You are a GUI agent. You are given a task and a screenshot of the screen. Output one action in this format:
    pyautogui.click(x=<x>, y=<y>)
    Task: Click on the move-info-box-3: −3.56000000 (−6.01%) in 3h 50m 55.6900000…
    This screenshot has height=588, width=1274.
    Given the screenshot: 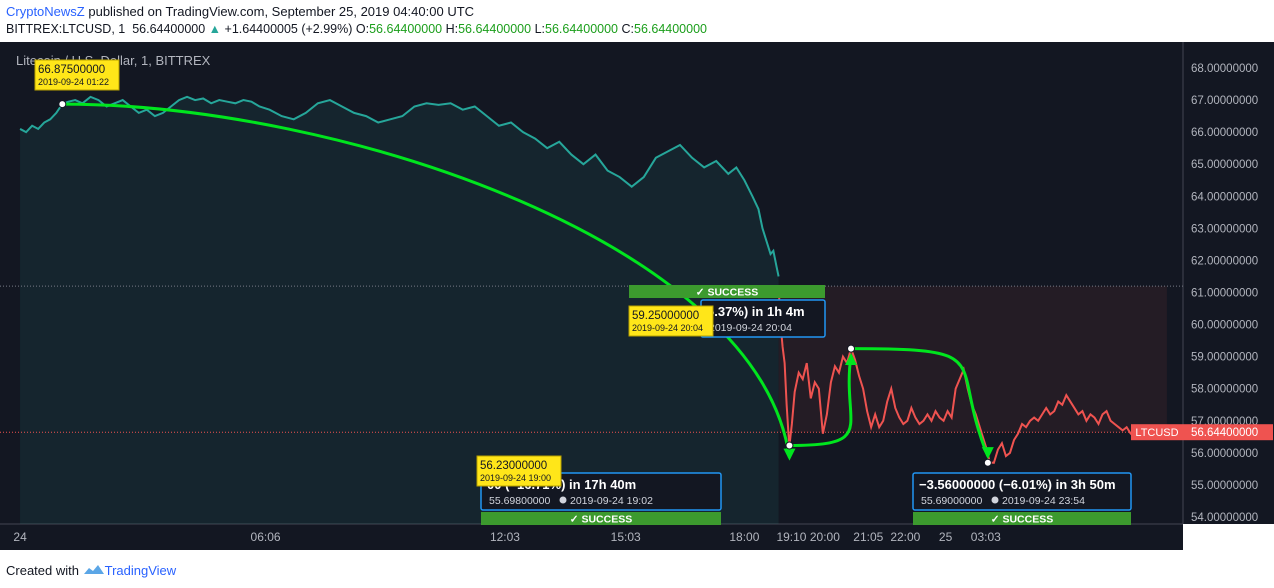 What is the action you would take?
    pyautogui.click(x=1022, y=491)
    